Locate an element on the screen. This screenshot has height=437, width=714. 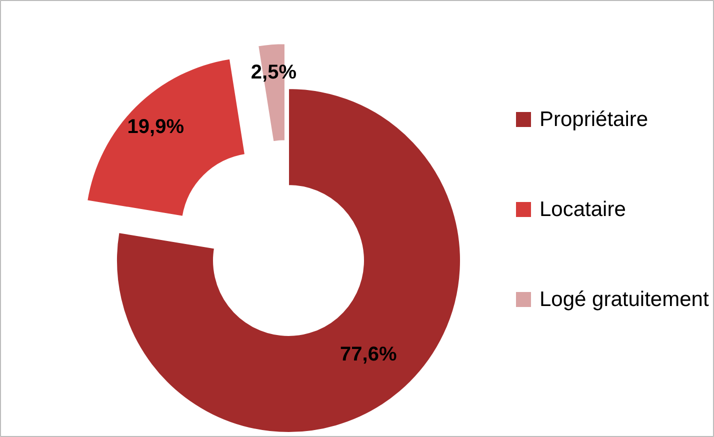
legend-label: Logé gratuitement is located at coordinates (624, 299).